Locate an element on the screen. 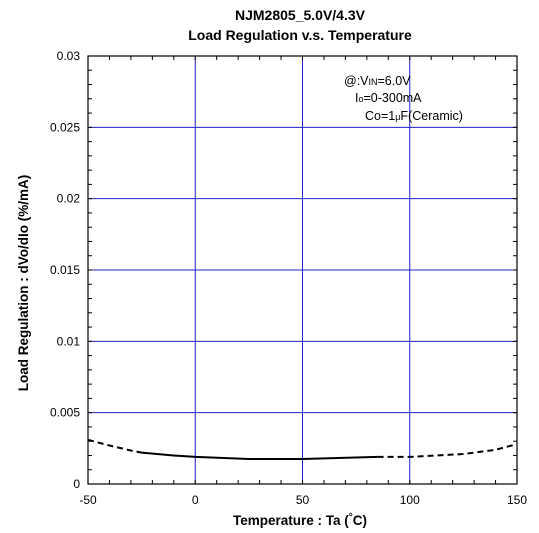  y-tick-label: 0.01 is located at coordinates (69, 341).